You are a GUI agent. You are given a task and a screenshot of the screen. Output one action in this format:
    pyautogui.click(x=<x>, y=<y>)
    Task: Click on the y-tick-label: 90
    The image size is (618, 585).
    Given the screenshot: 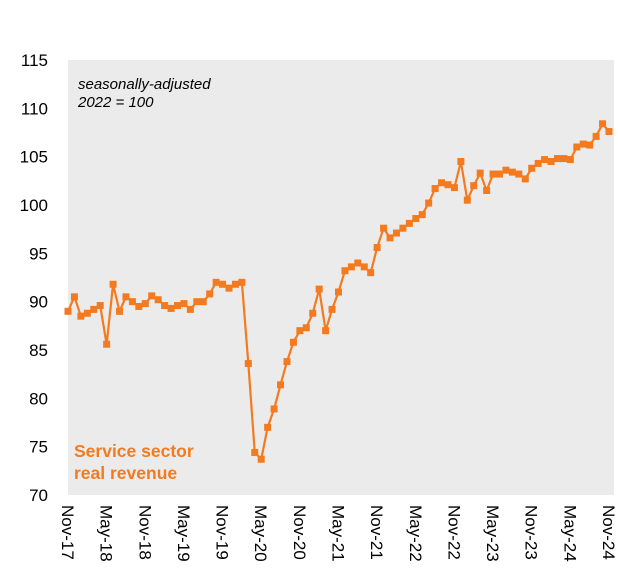 What is the action you would take?
    pyautogui.click(x=38, y=302)
    